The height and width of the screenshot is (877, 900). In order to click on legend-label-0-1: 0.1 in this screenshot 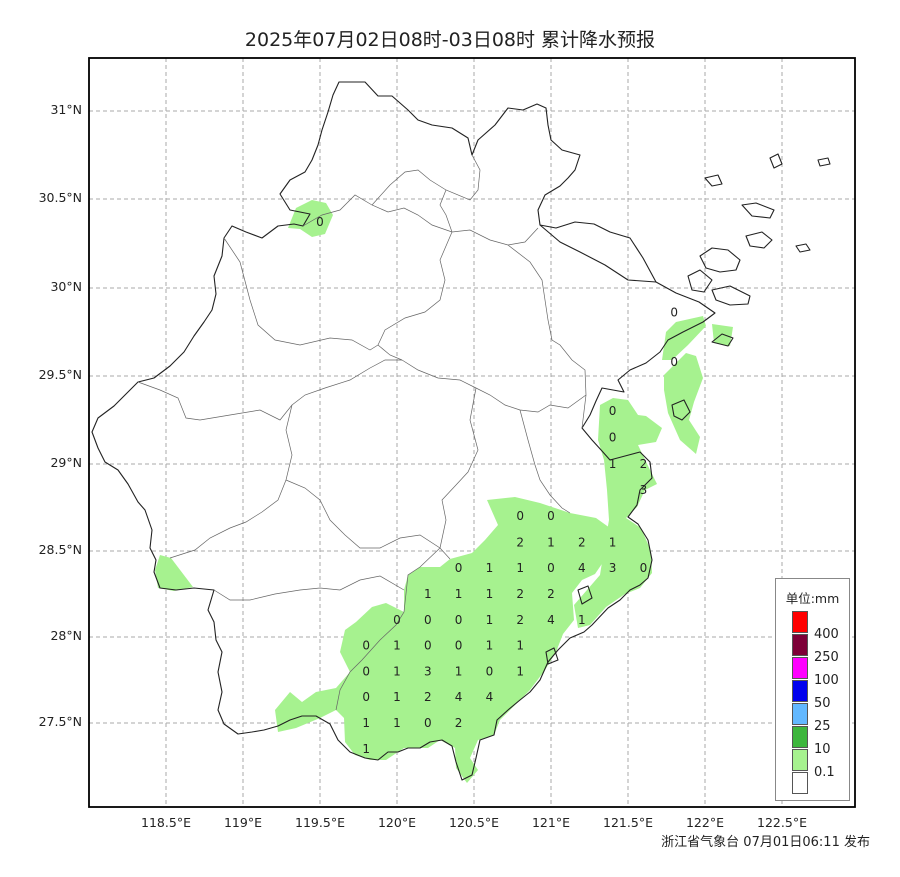, I will do `click(824, 772)`.